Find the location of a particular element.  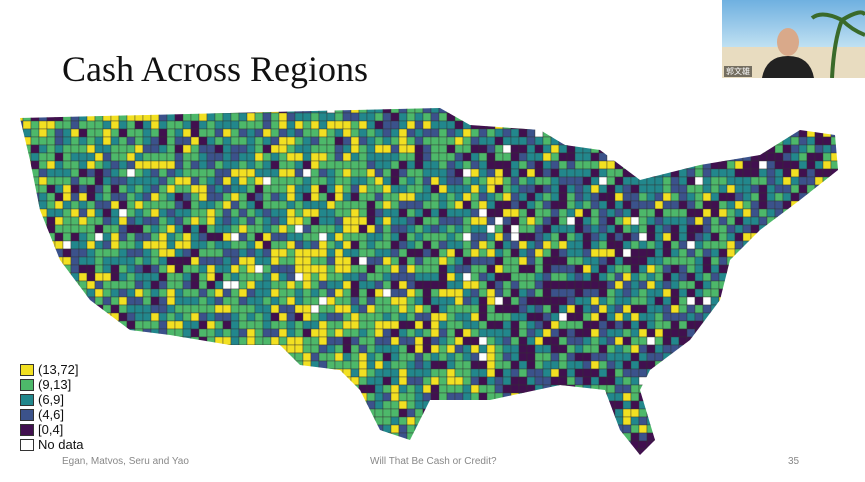

legend-swatch is located at coordinates (27, 399).